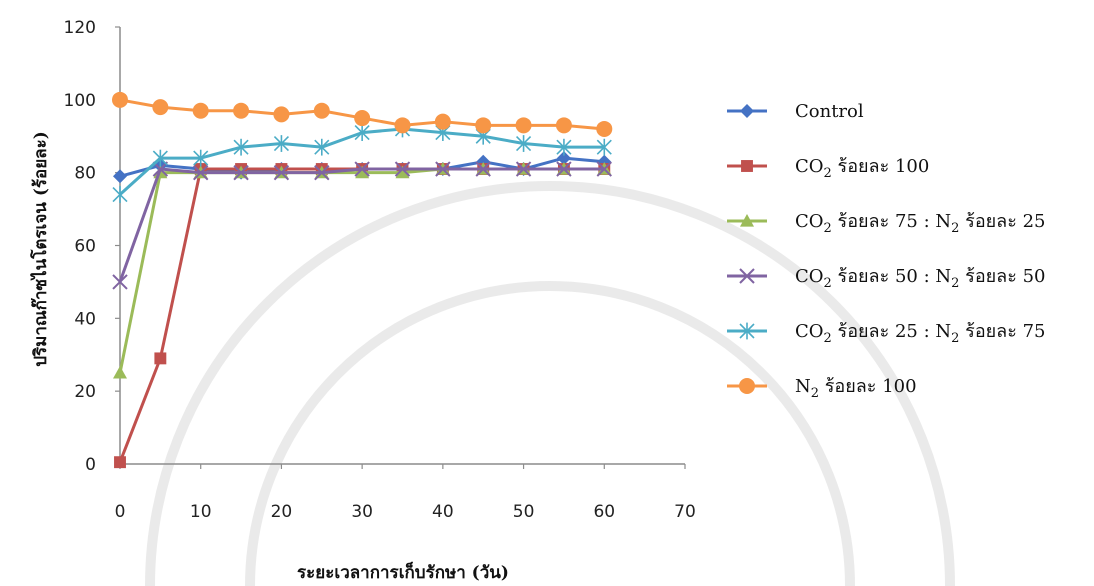  I want to click on y-tick-label: 120, so click(80, 28).